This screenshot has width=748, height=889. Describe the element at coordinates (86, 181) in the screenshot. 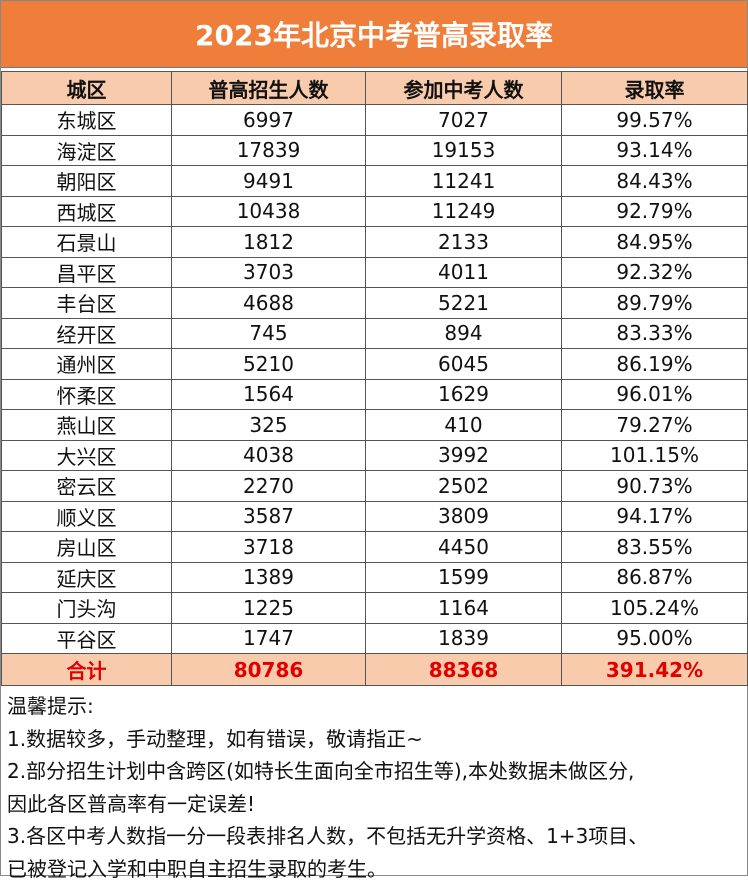

I see `cell: 朝阳区` at that location.